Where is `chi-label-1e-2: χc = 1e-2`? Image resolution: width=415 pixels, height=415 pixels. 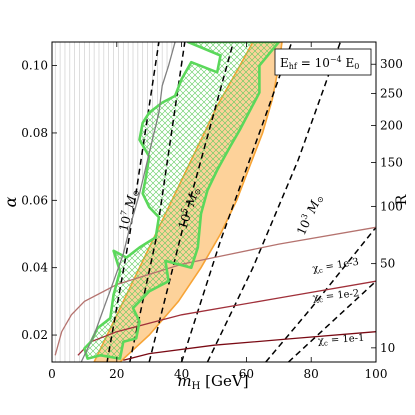
chi-label-1e-2: χc = 1e-2 is located at coordinates (336, 296).